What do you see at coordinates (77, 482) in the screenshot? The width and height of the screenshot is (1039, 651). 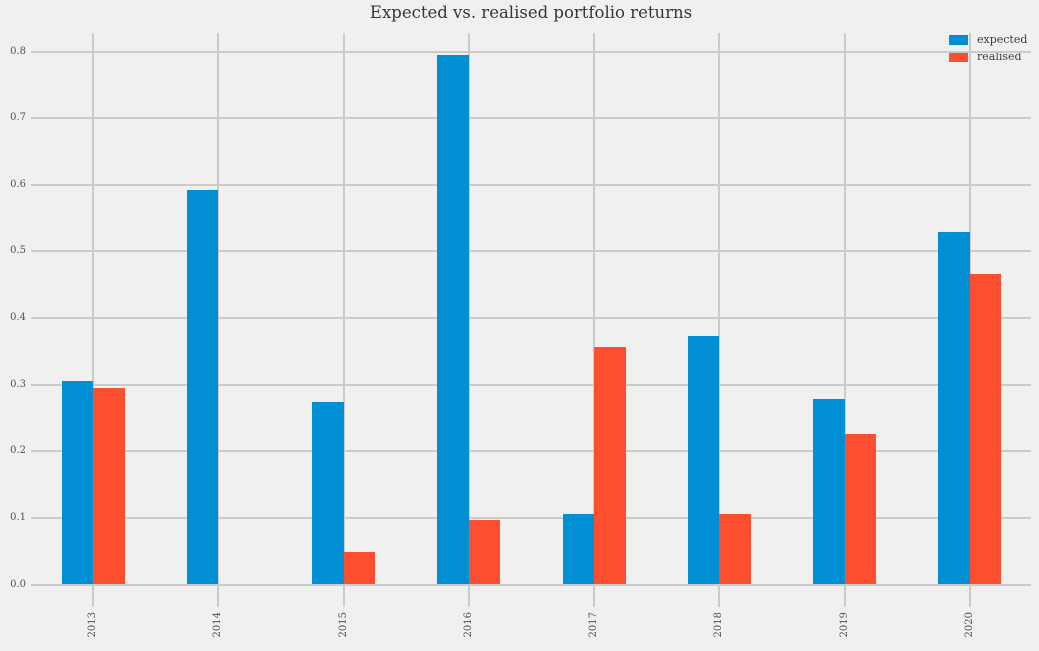 I see `bar-expected-2013` at bounding box center [77, 482].